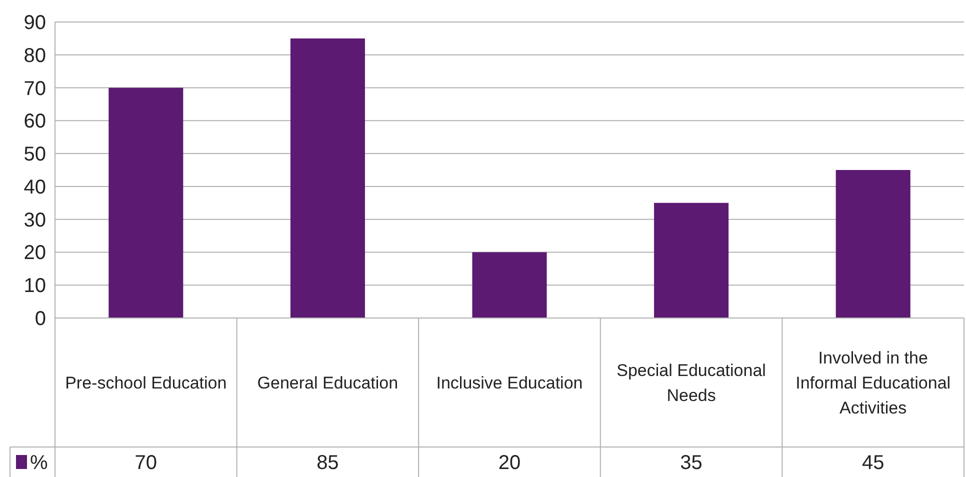  What do you see at coordinates (35, 286) in the screenshot?
I see `y-tick-label: 10` at bounding box center [35, 286].